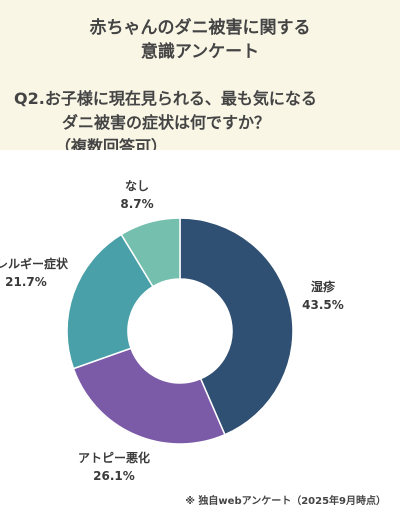 The height and width of the screenshot is (530, 400). What do you see at coordinates (285, 501) in the screenshot?
I see `footnote: ※ 独自webアンケート（2025年9月時点）` at bounding box center [285, 501].